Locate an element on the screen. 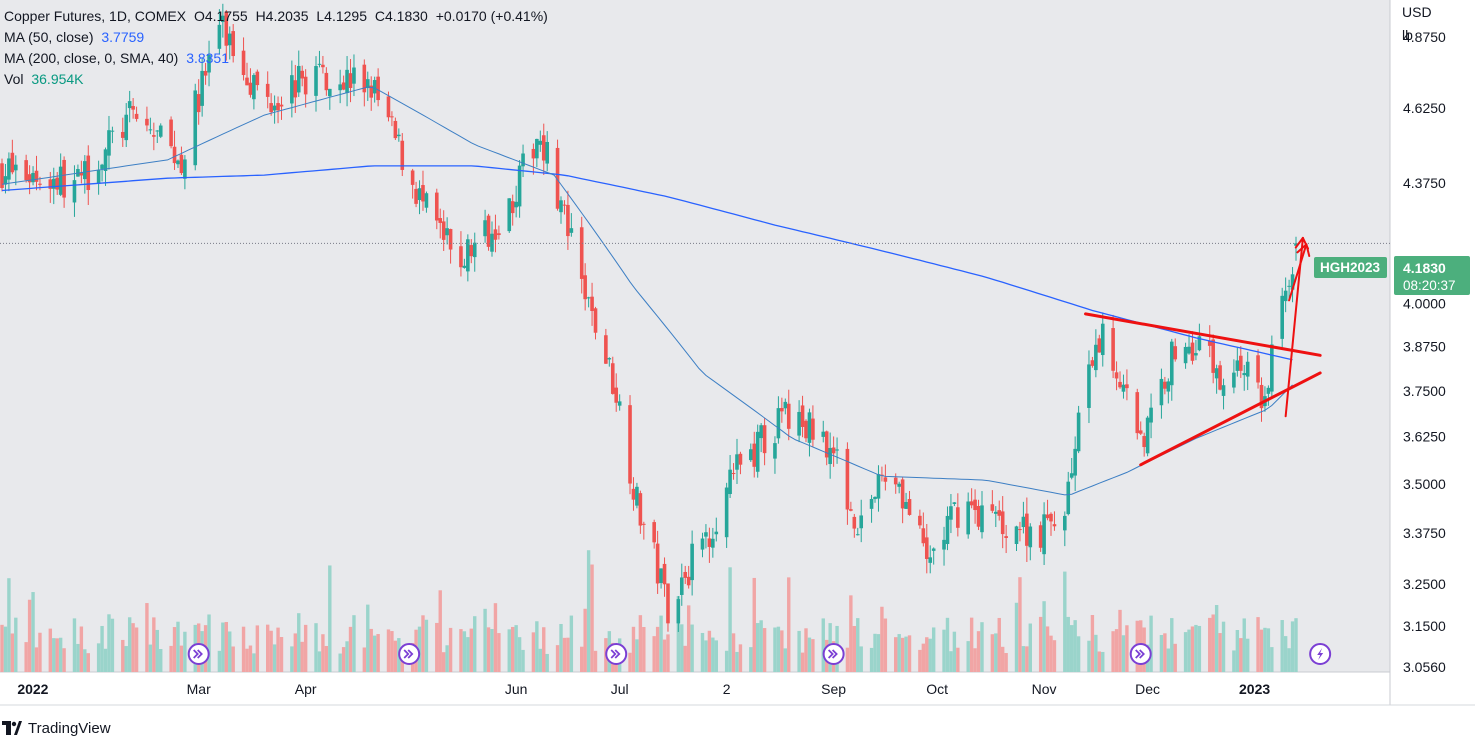 This screenshot has height=750, width=1475. volume-row: Vol 36.954K is located at coordinates (276, 79).